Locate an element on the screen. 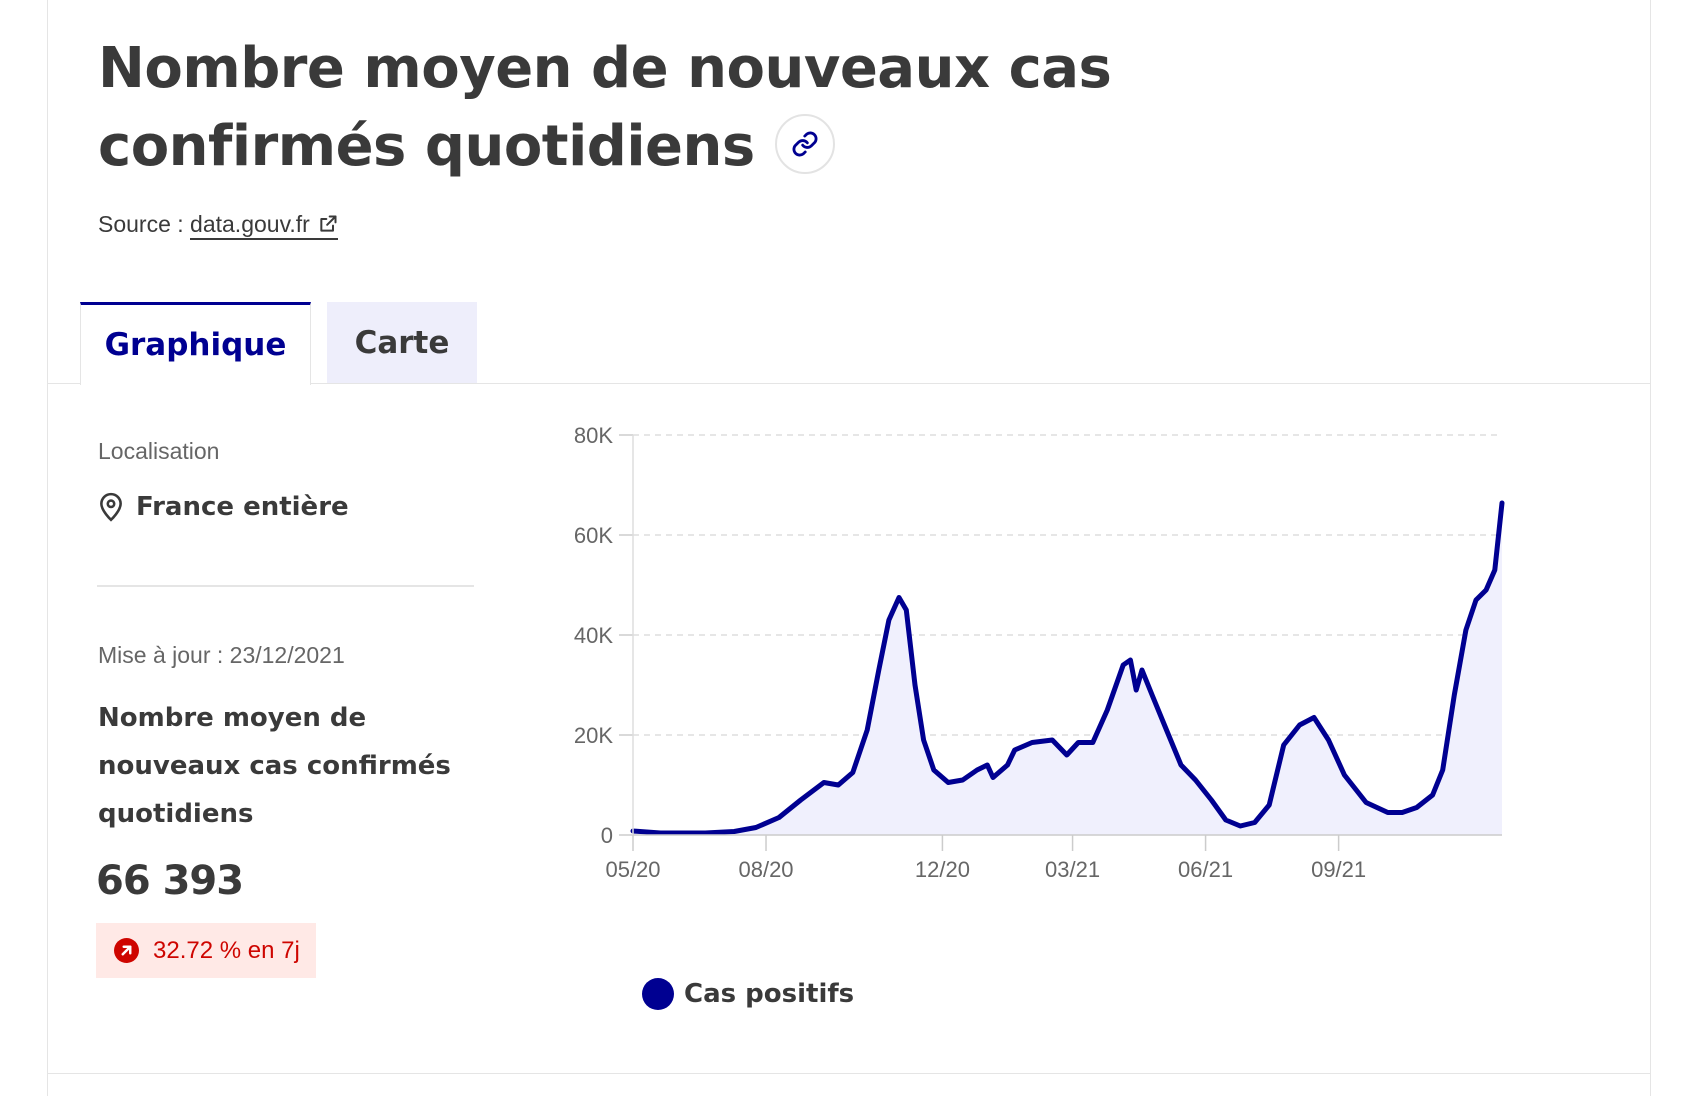 This screenshot has width=1698, height=1096. trend-badge: 32.72 % en 7j is located at coordinates (206, 950).